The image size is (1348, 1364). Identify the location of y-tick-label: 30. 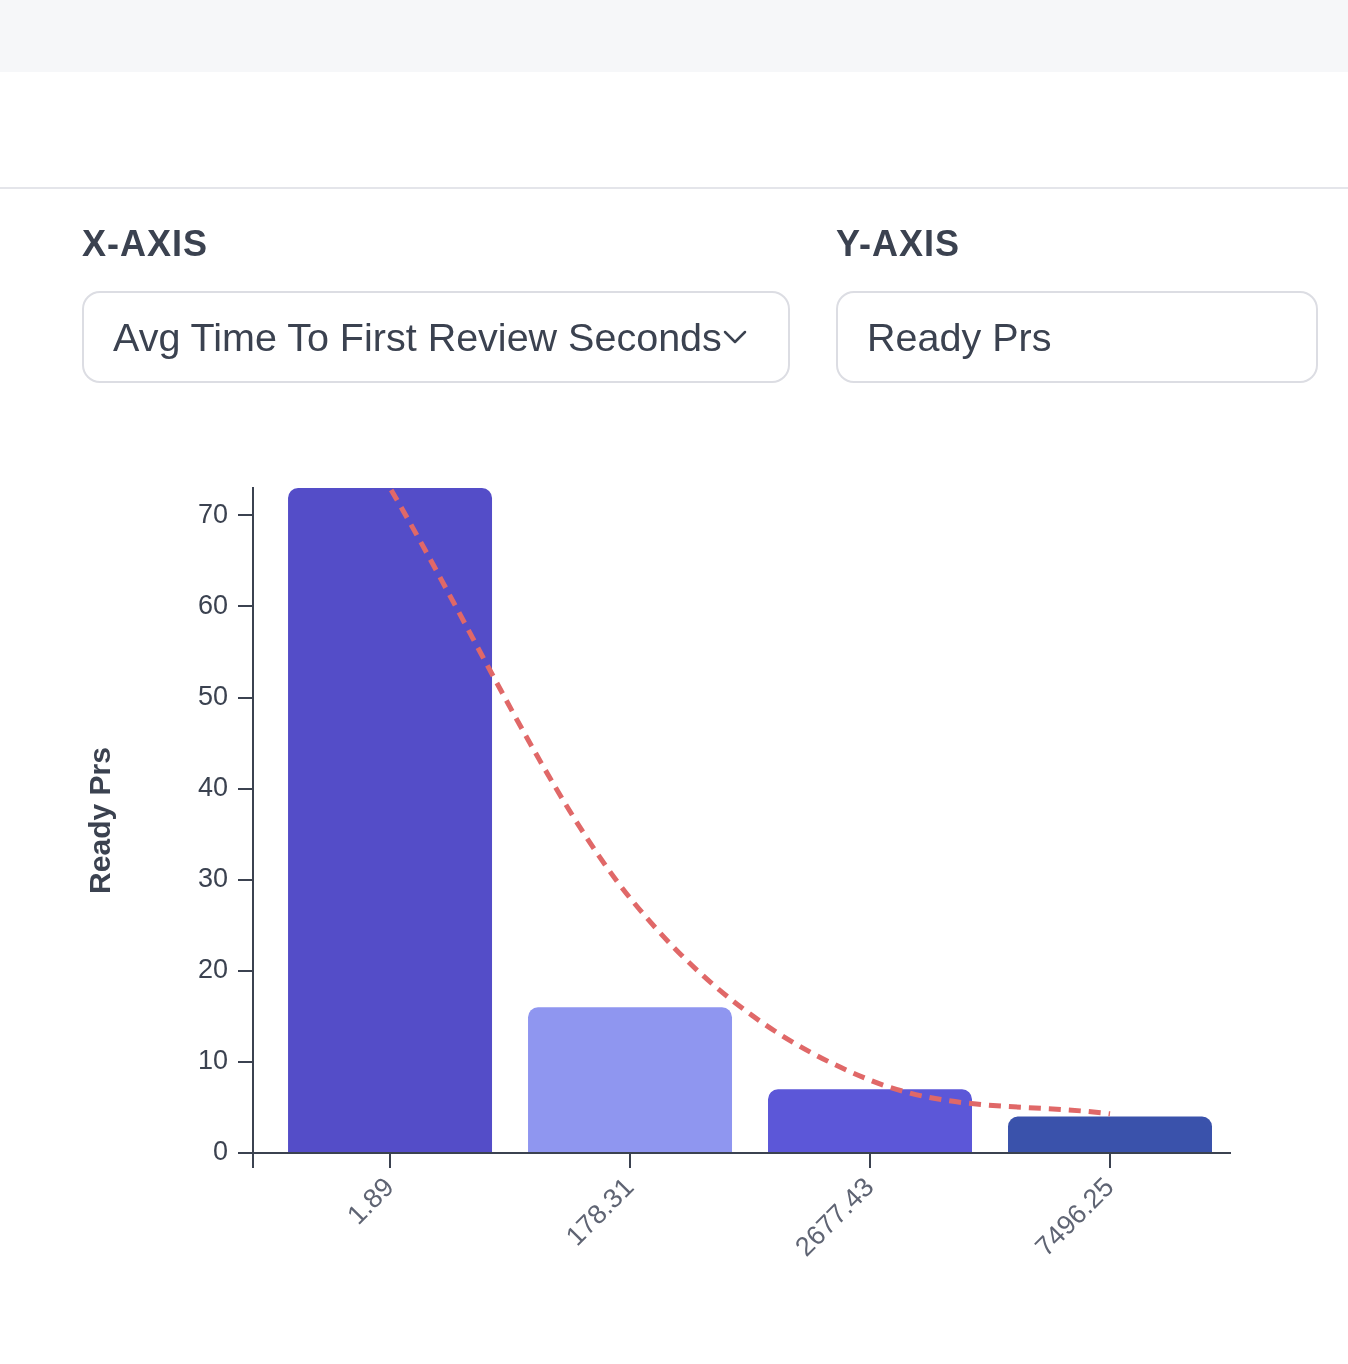
(212, 878).